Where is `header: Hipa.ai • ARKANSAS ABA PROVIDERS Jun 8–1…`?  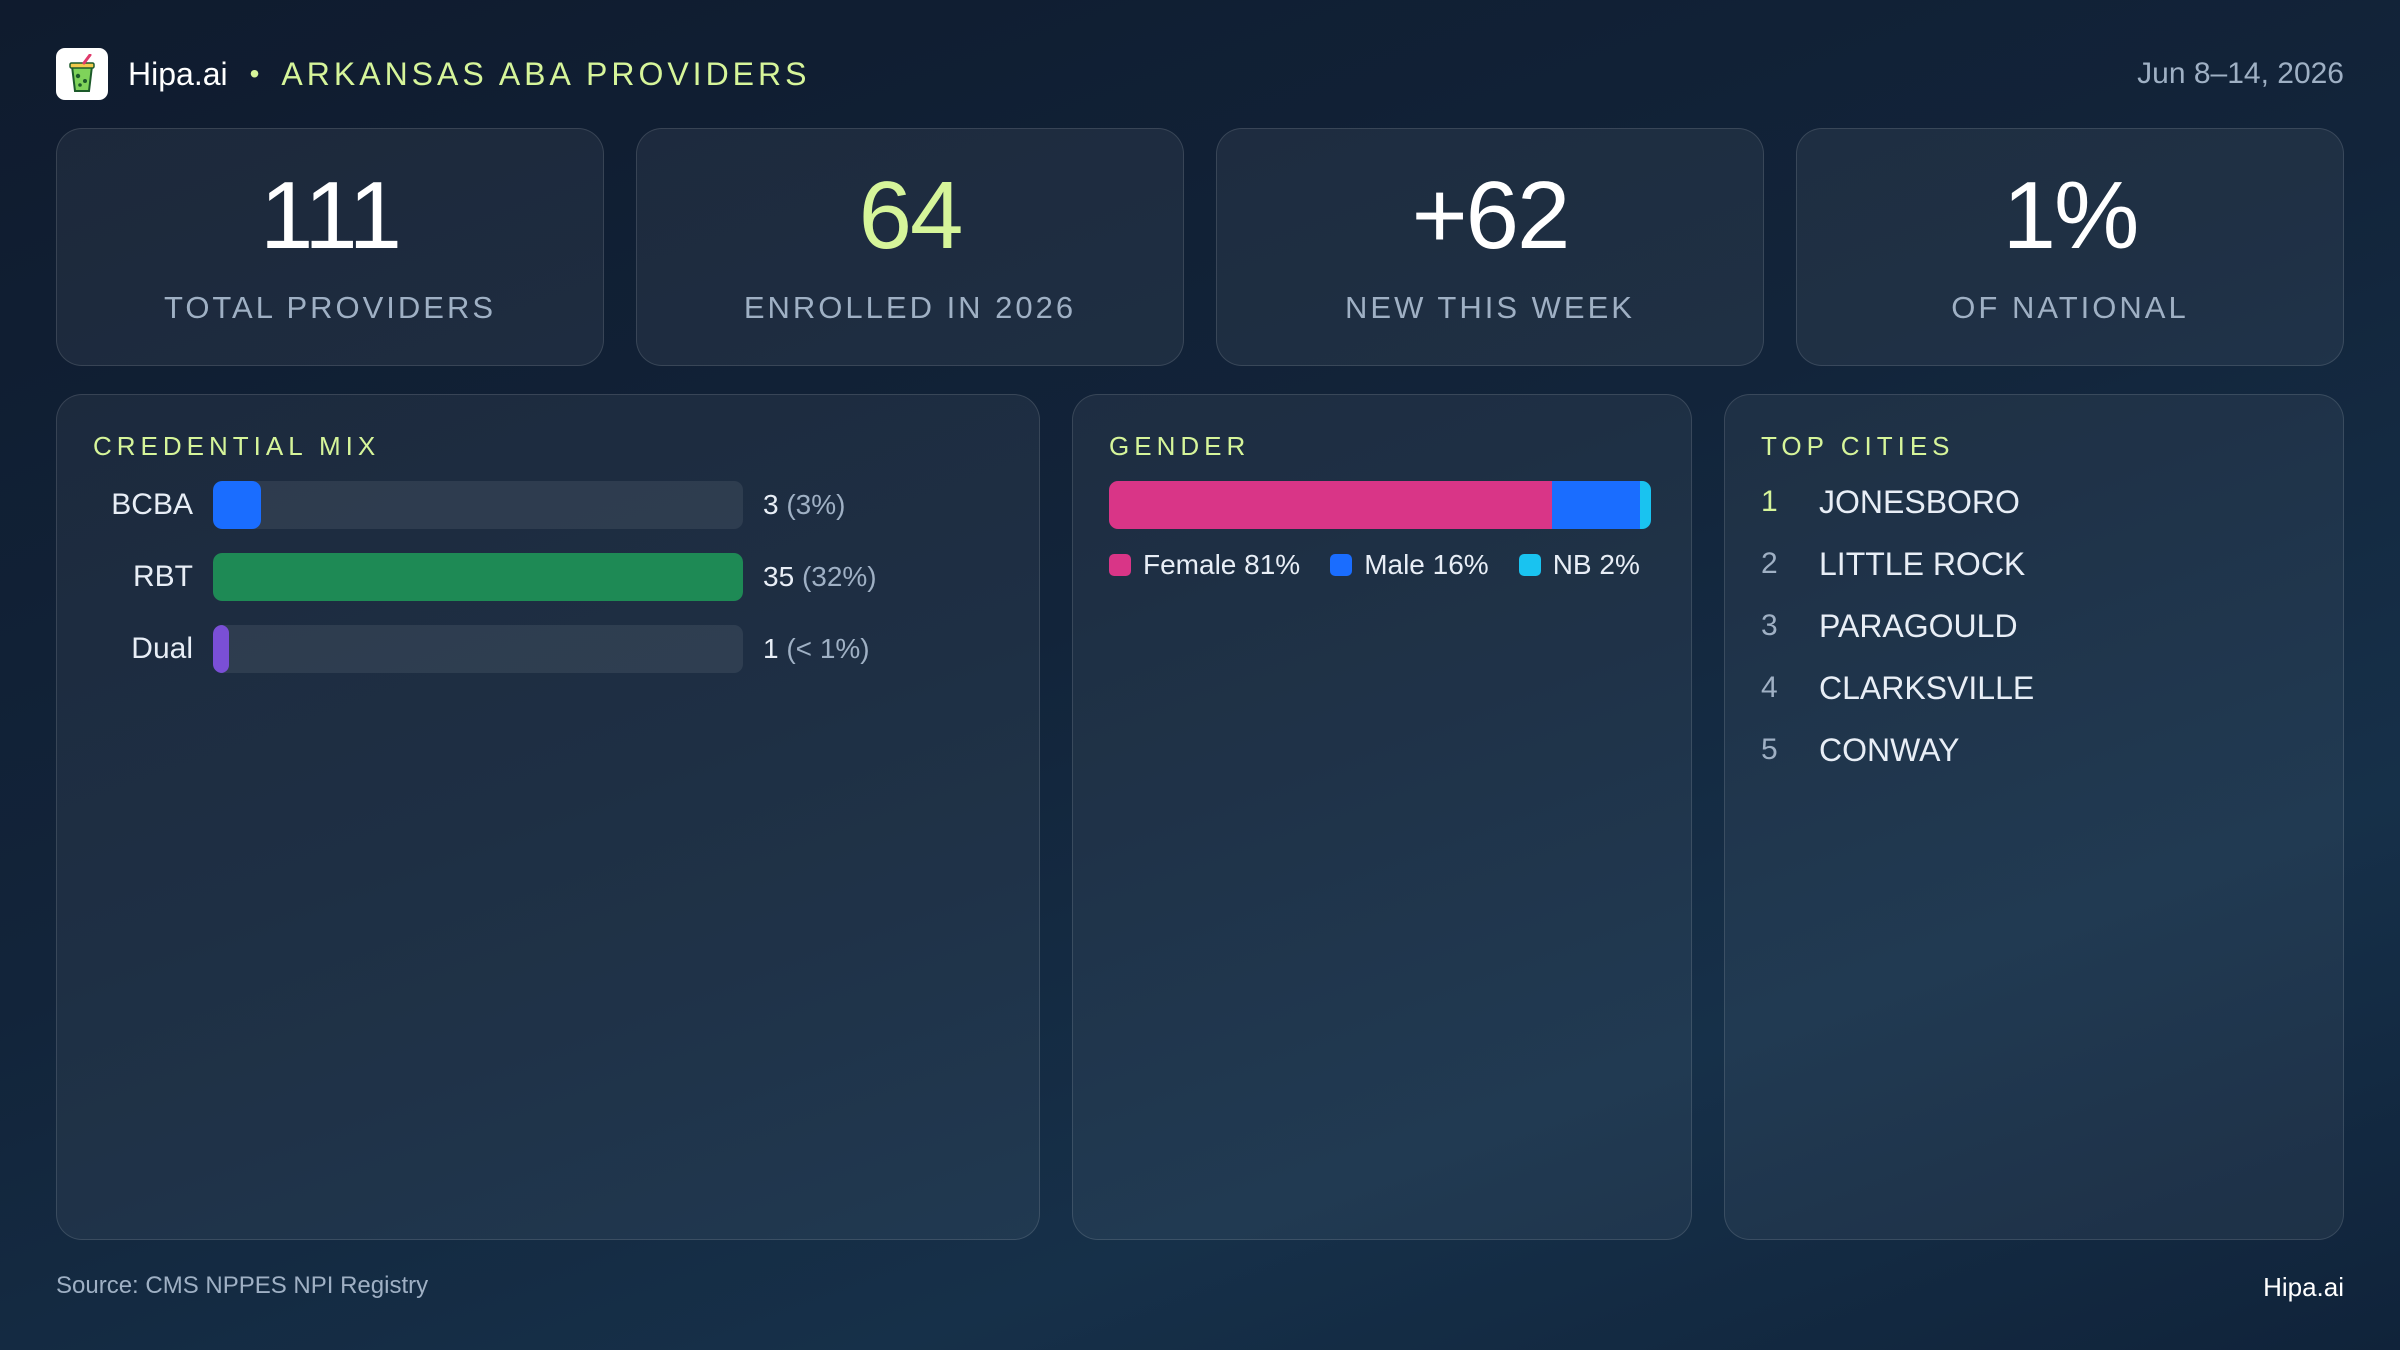
header: Hipa.ai • ARKANSAS ABA PROVIDERS Jun 8–1… is located at coordinates (1200, 74).